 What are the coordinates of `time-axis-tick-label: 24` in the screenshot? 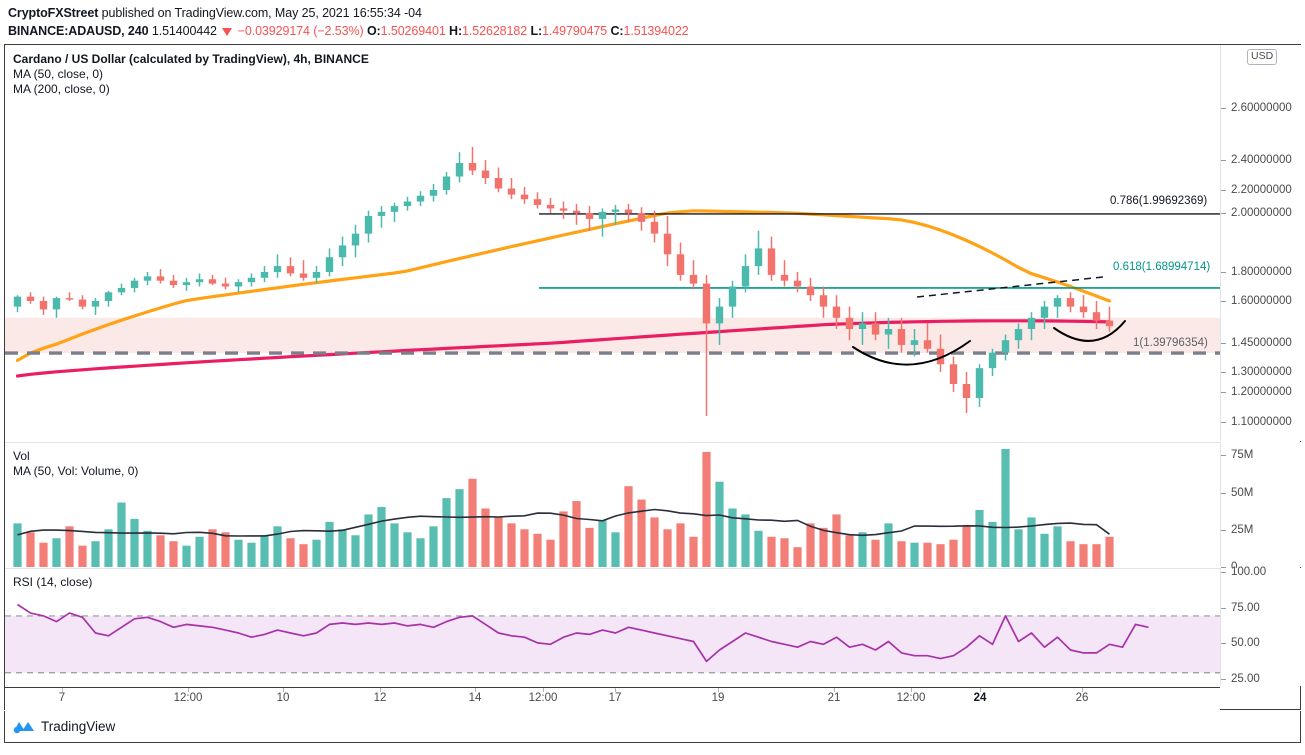 It's located at (980, 698).